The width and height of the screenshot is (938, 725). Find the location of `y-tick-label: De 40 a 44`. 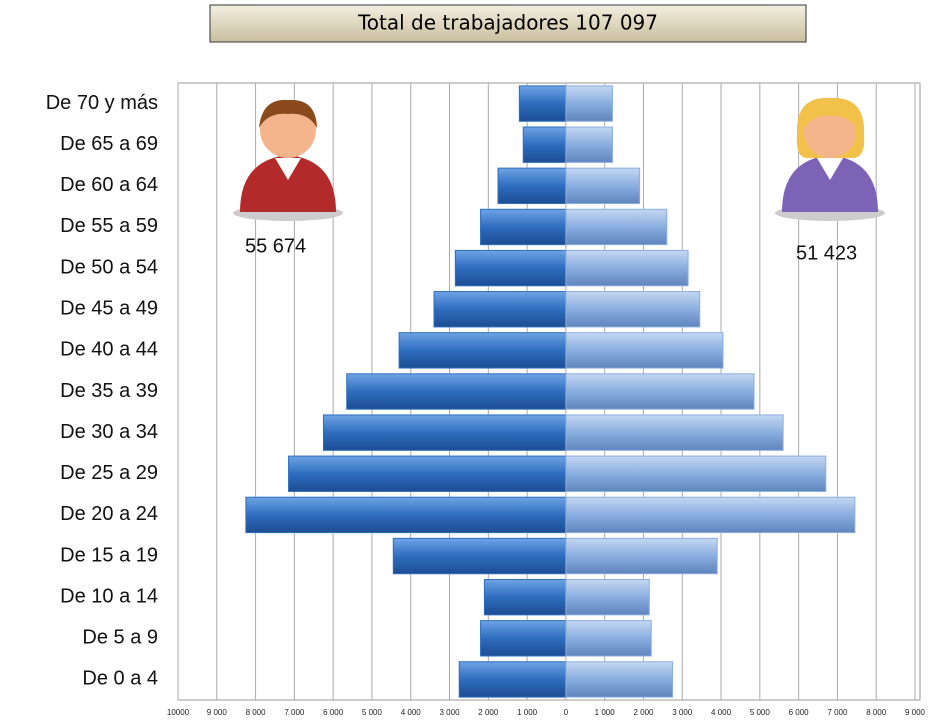

y-tick-label: De 40 a 44 is located at coordinates (109, 350).